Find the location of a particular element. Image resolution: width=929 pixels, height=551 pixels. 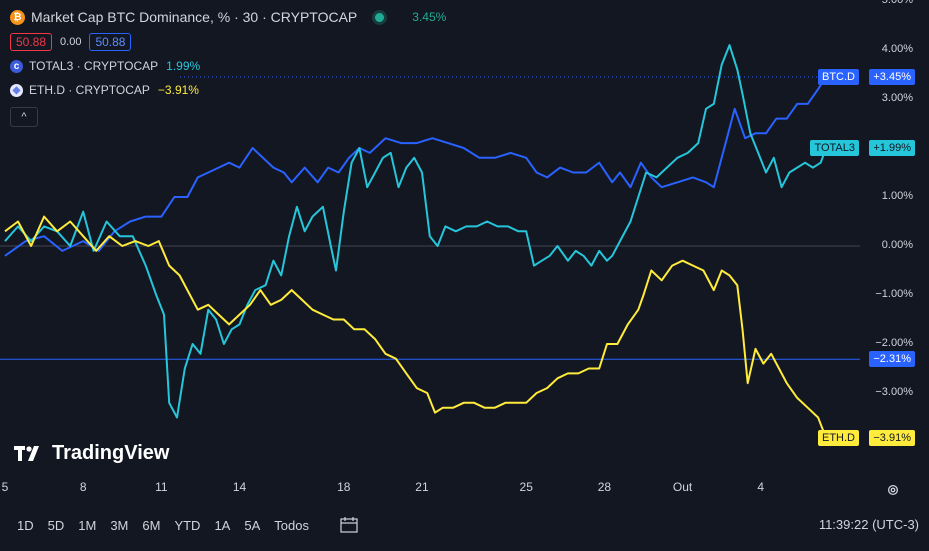

main-change-value: 3.45% is located at coordinates (429, 17).